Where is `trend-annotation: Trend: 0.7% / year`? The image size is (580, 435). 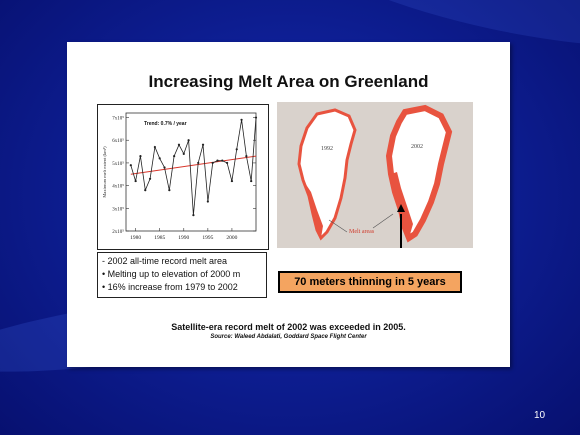 trend-annotation: Trend: 0.7% / year is located at coordinates (165, 124).